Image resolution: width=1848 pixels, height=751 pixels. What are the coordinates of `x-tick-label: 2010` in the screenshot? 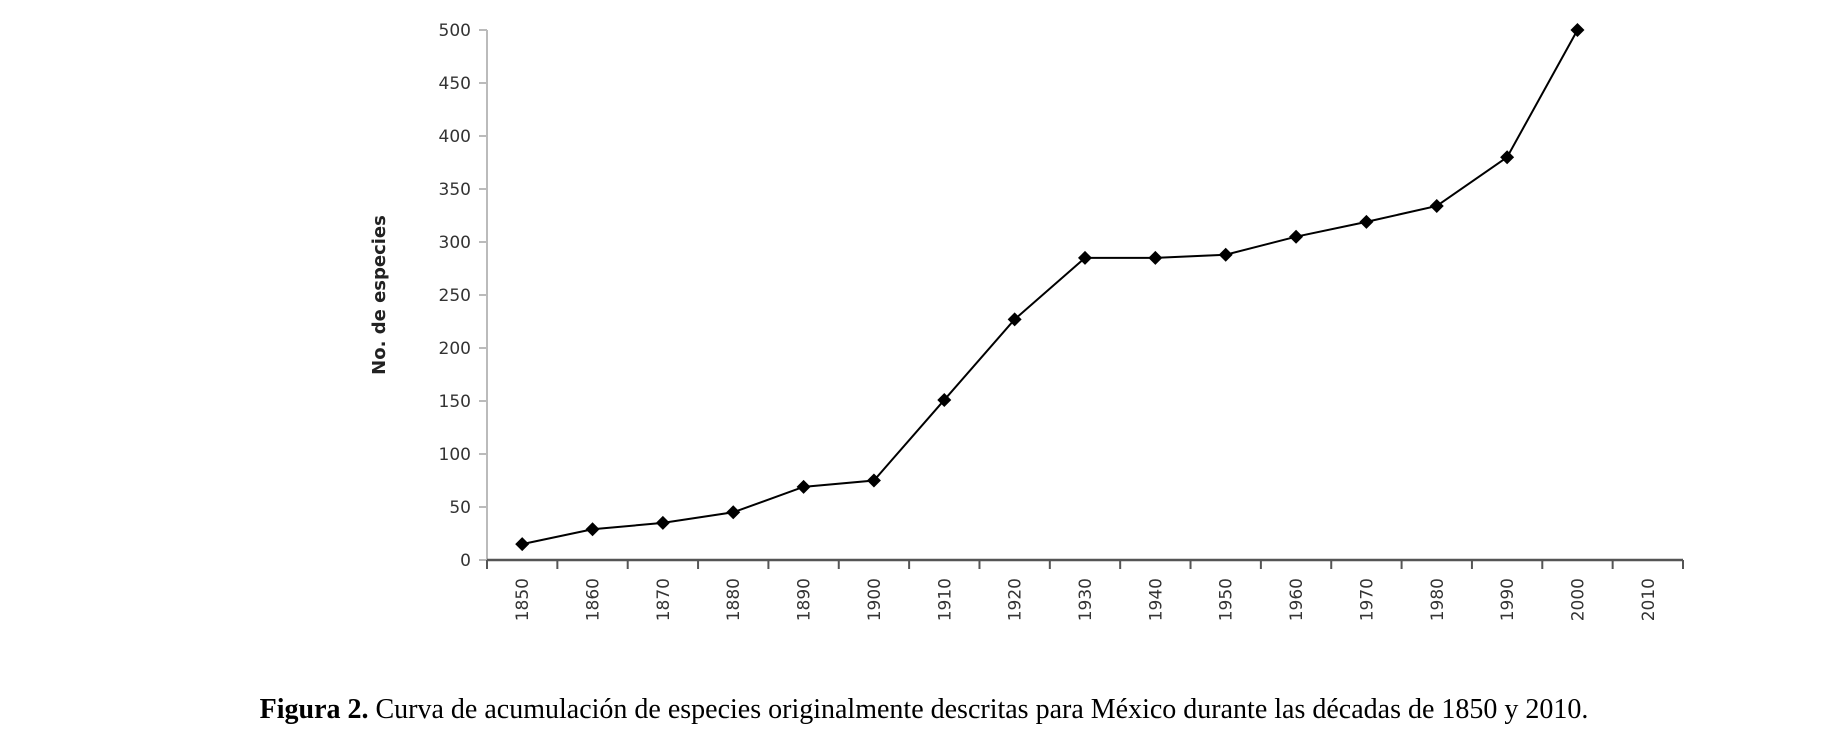 It's located at (1649, 599).